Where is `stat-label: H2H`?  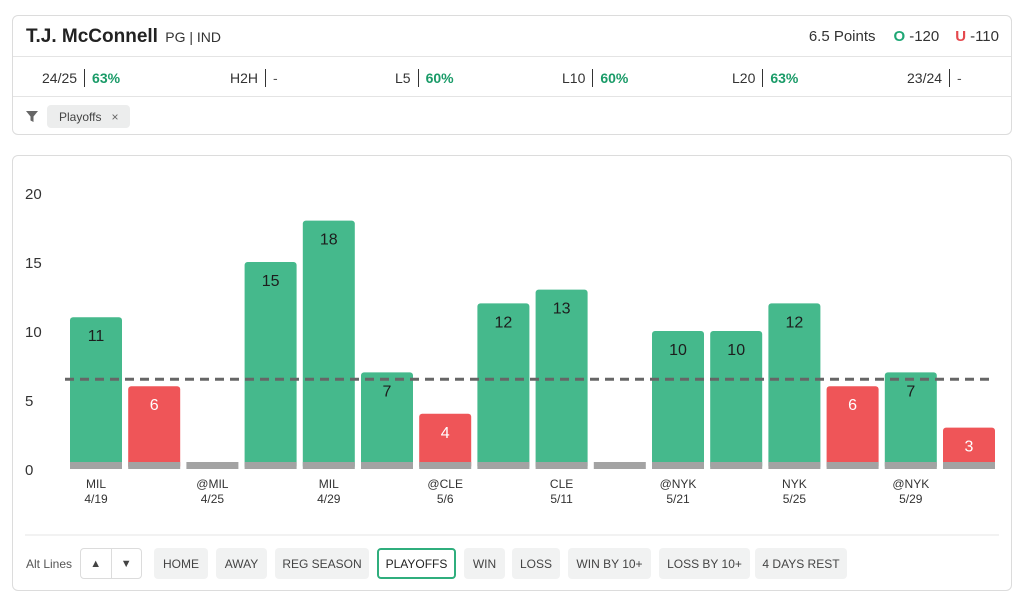
stat-label: H2H is located at coordinates (244, 78).